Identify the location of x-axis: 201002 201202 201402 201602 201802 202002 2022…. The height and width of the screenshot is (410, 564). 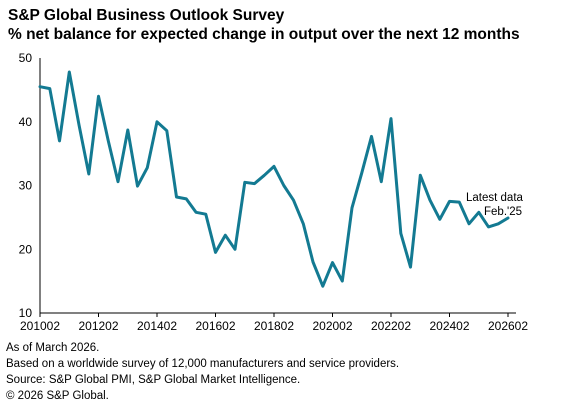
(274, 322).